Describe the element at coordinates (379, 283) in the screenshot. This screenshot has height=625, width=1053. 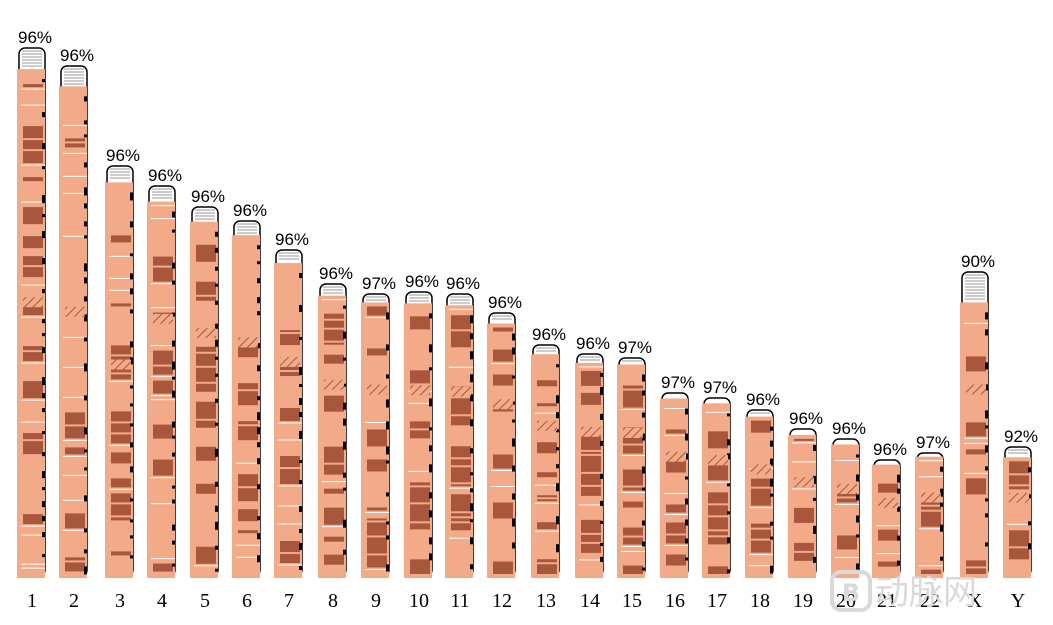
I see `percentage-label-9: 97%` at that location.